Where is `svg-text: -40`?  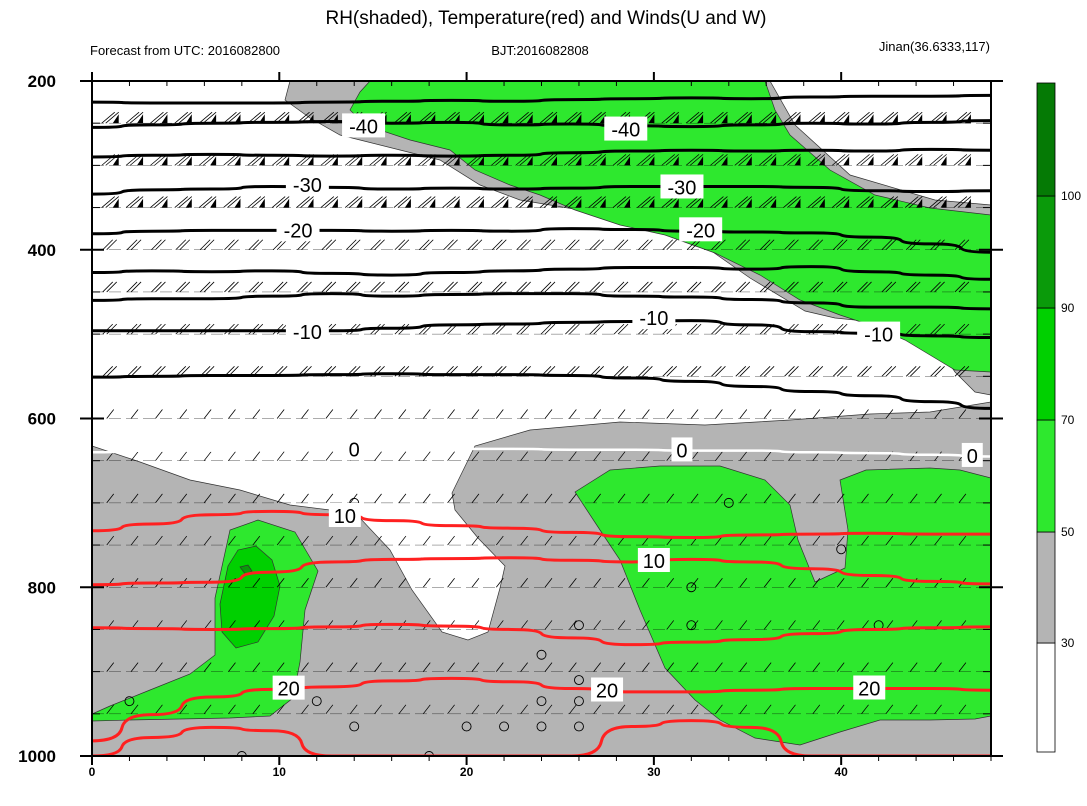 svg-text: -40 is located at coordinates (363, 127).